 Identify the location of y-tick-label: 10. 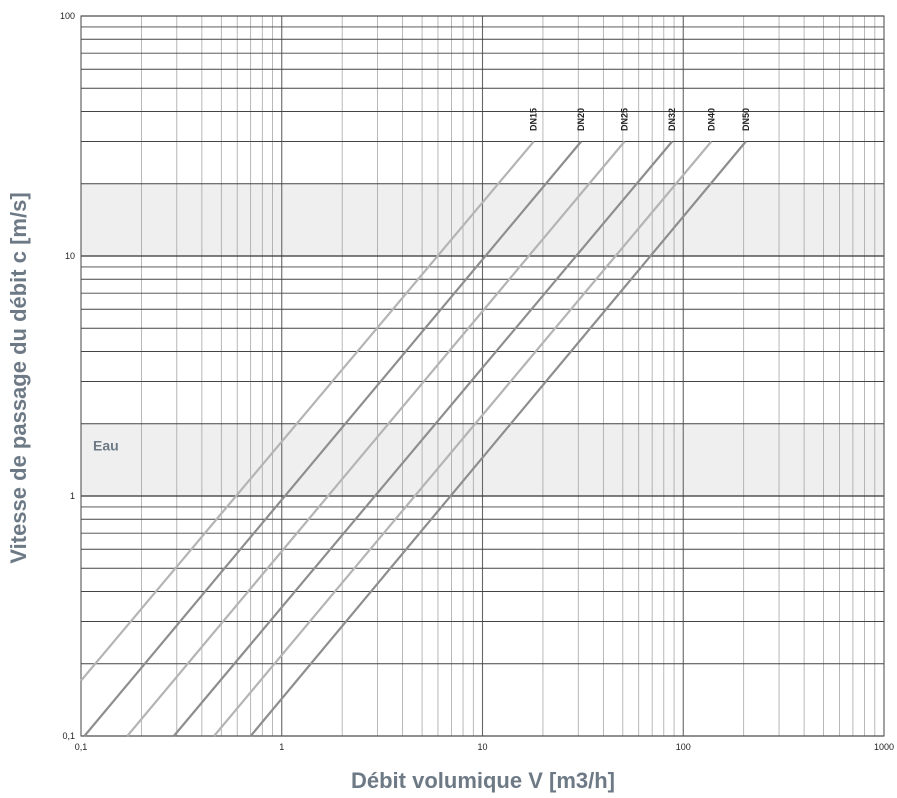
(70, 256).